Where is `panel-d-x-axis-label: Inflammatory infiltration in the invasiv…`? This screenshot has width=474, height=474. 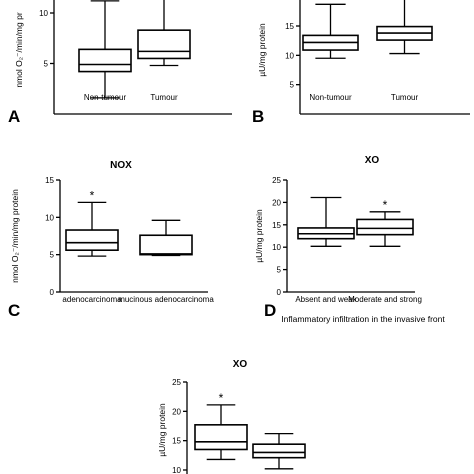 panel-d-x-axis-label: Inflammatory infiltration in the invasiv… is located at coordinates (363, 319).